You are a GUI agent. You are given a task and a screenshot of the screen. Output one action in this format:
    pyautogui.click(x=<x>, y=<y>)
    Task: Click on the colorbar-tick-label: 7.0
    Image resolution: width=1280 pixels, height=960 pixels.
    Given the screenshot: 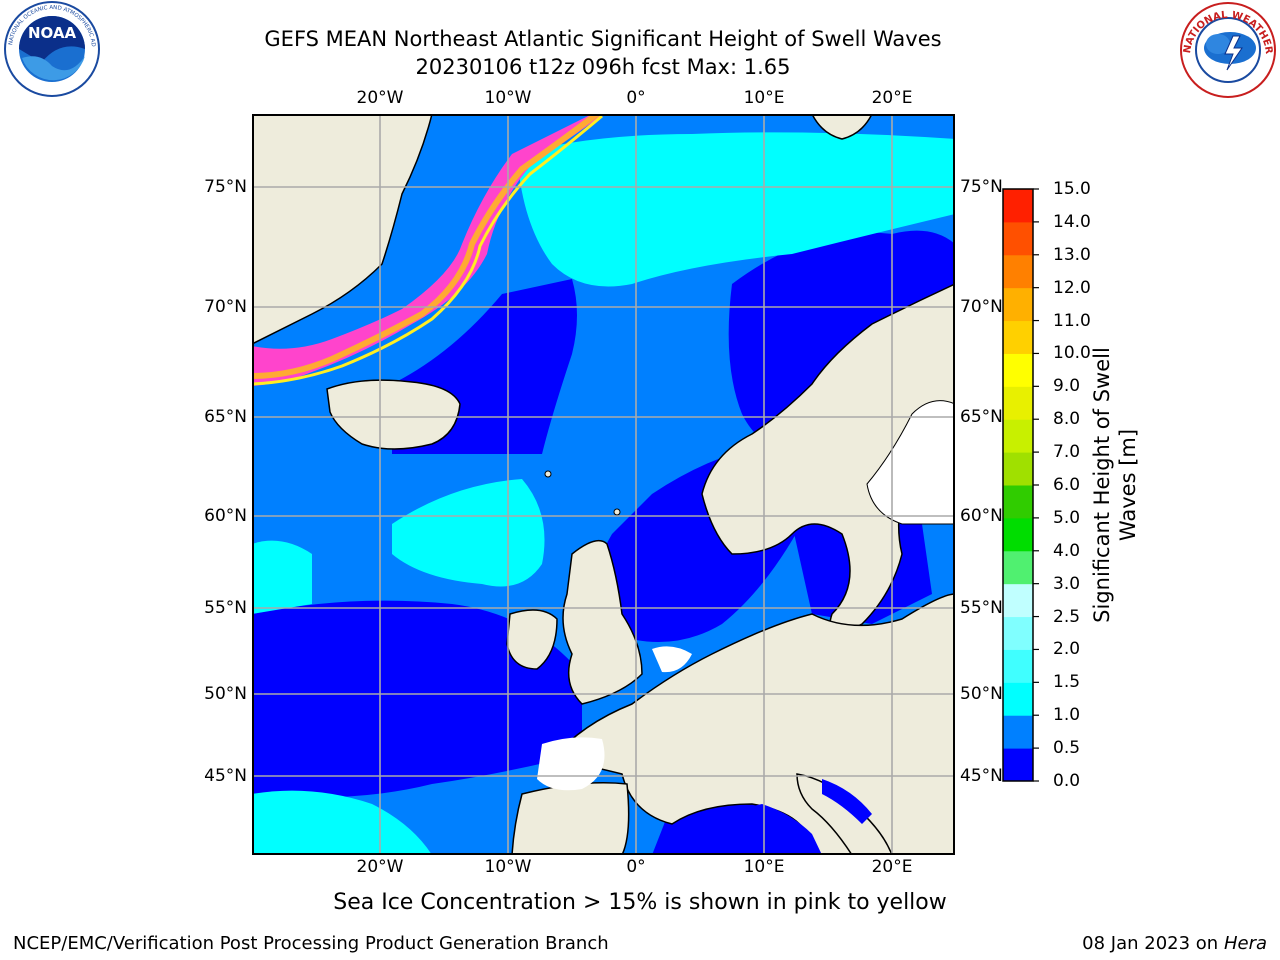 What is the action you would take?
    pyautogui.click(x=1067, y=452)
    